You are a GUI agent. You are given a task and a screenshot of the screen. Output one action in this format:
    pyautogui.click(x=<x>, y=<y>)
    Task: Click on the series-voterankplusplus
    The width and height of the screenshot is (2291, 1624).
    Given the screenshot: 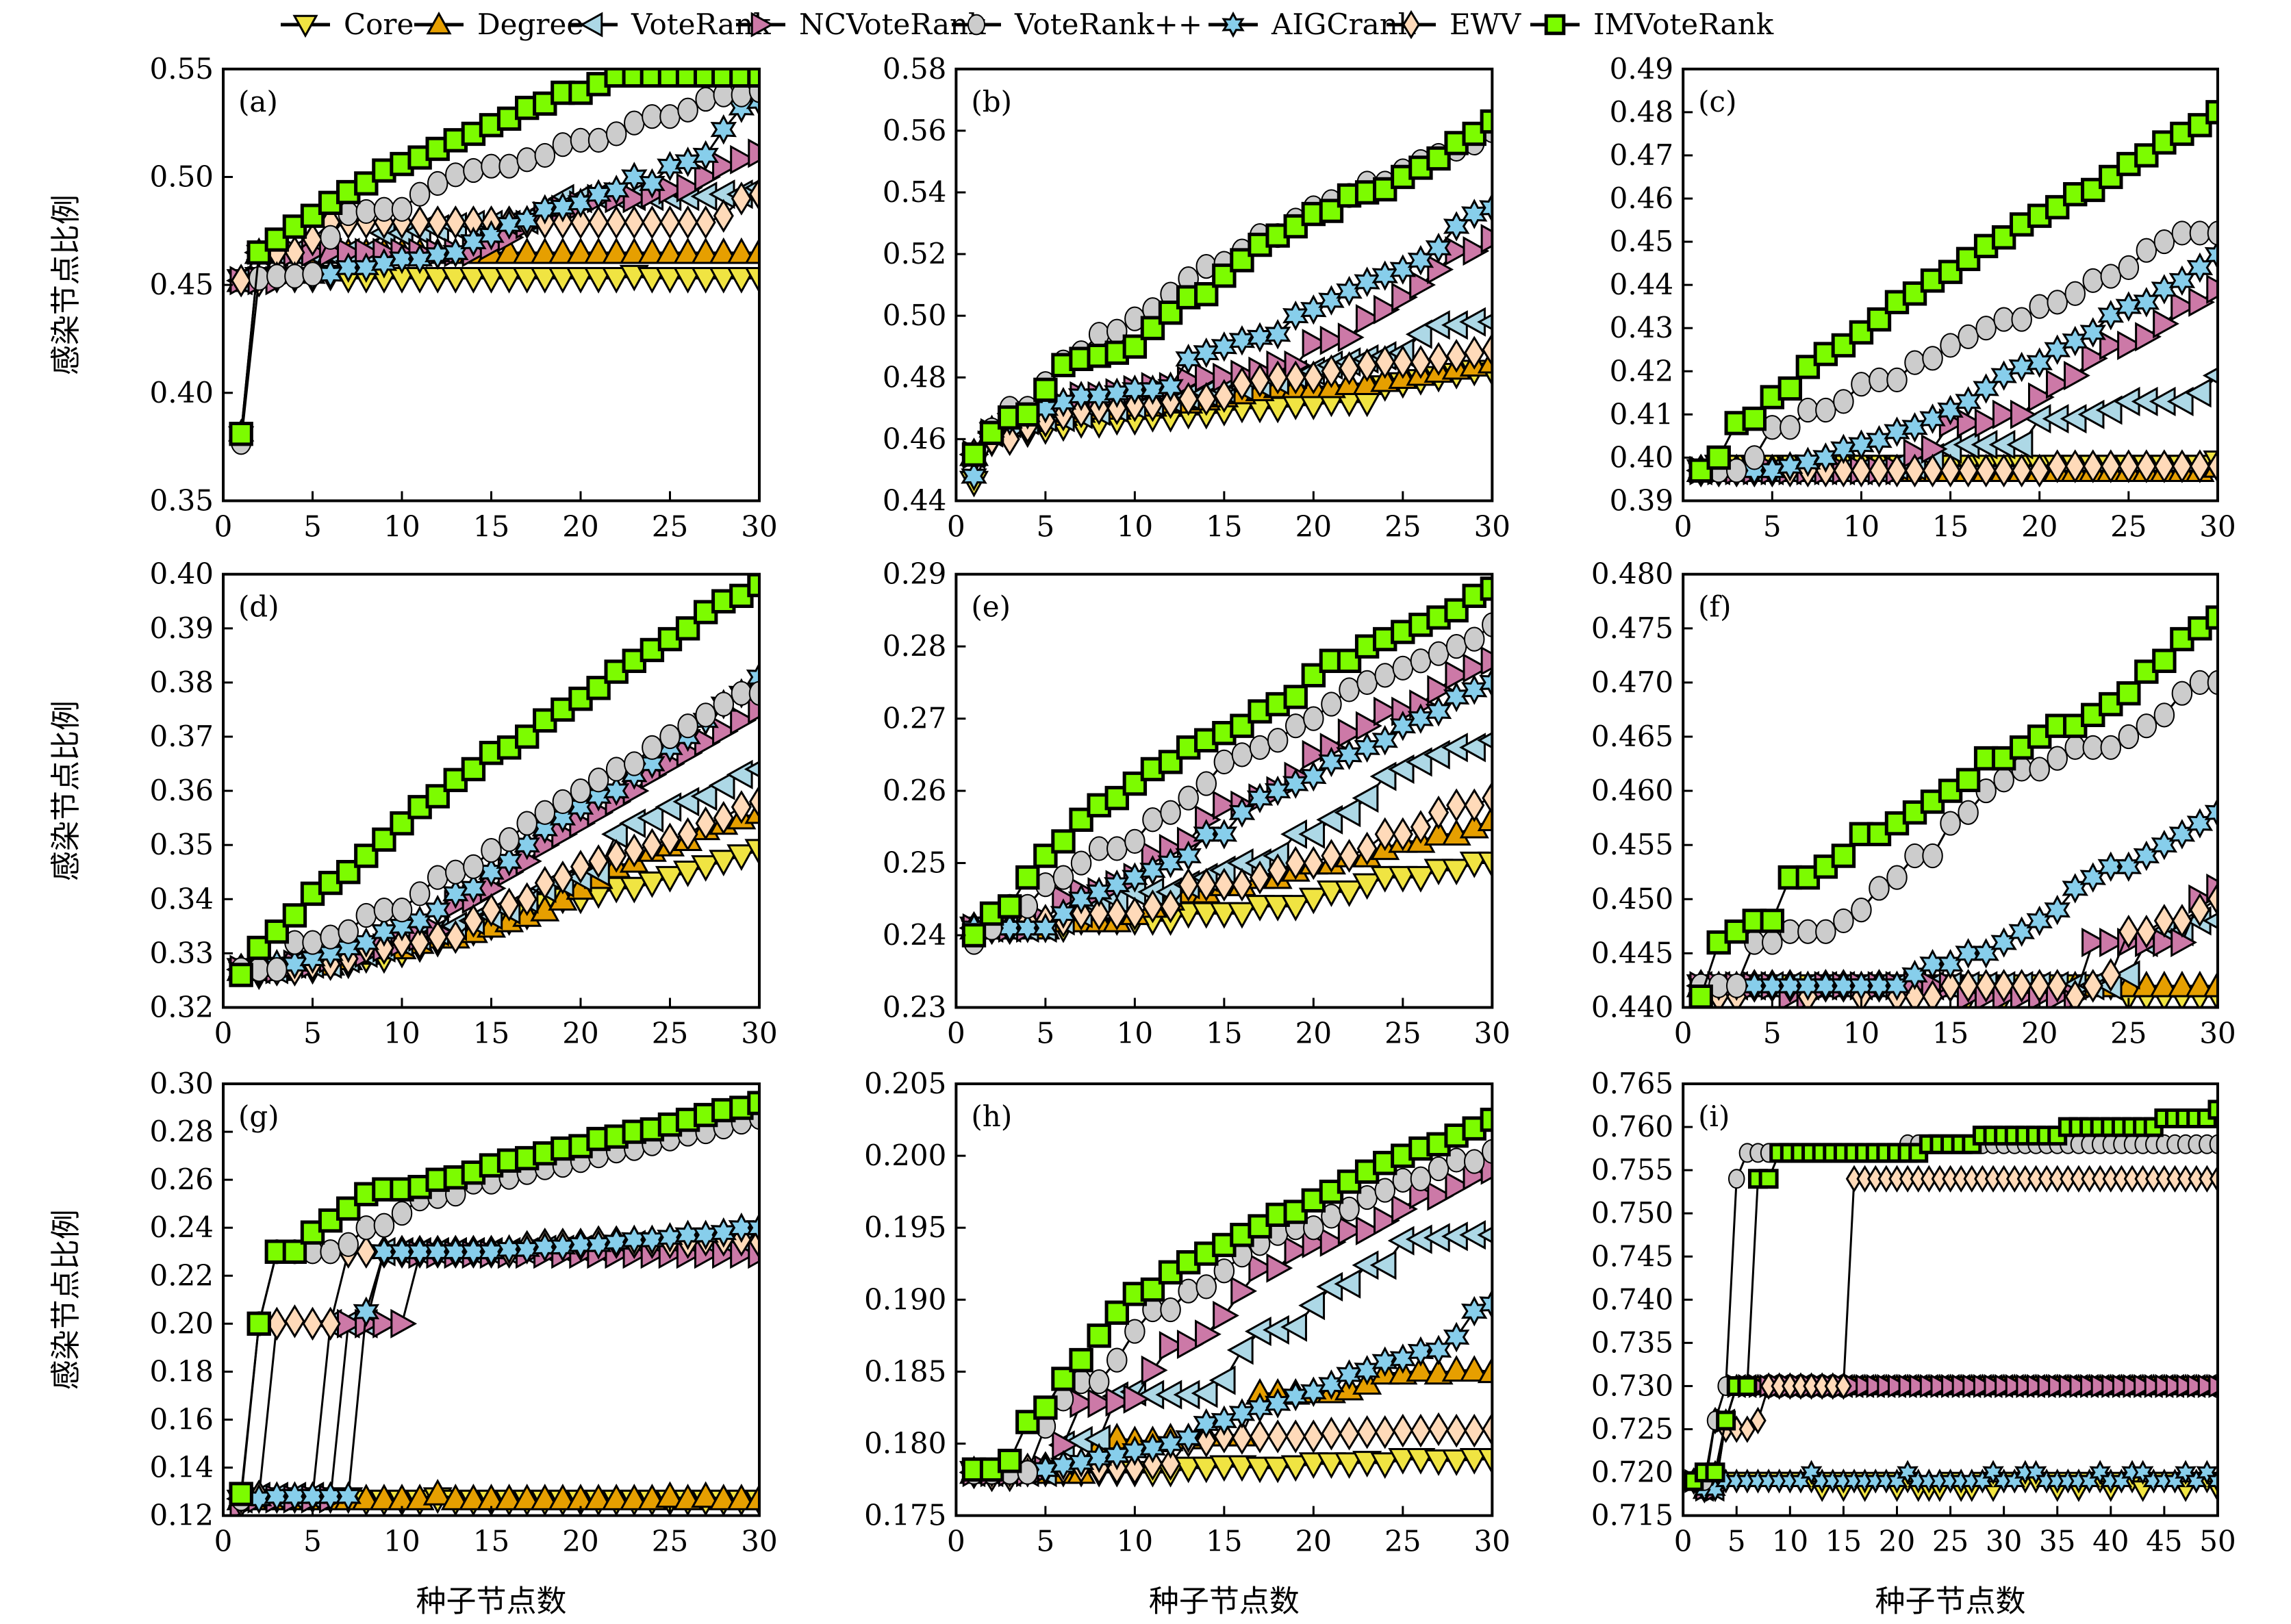 What is the action you would take?
    pyautogui.click(x=494, y=1308)
    